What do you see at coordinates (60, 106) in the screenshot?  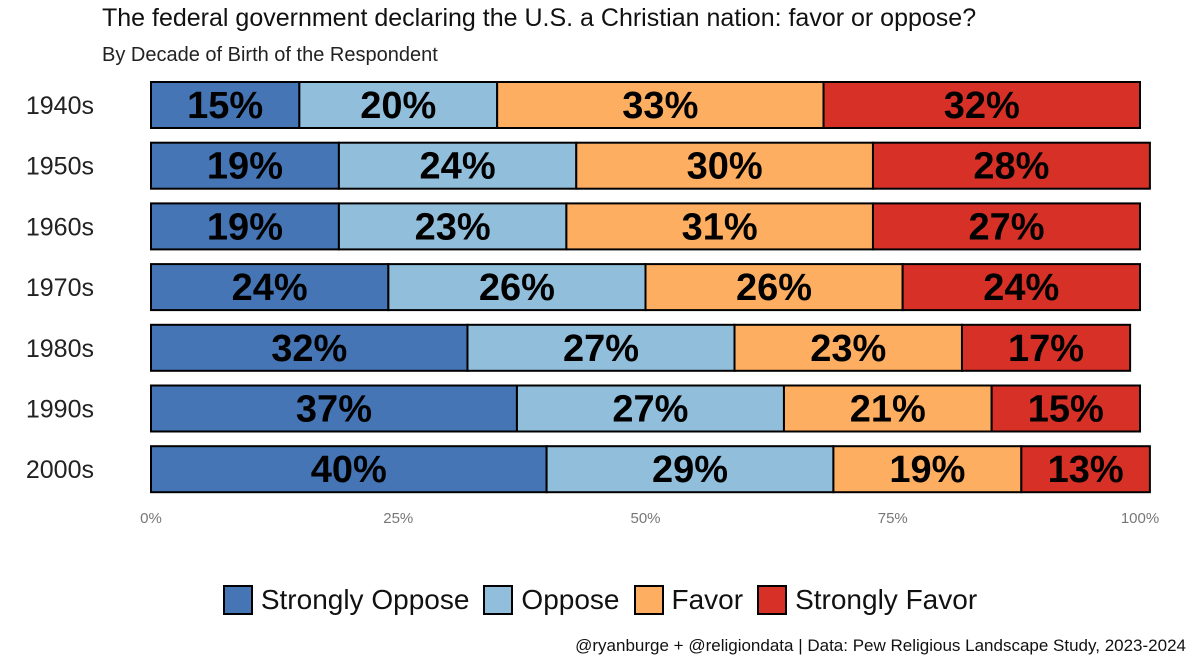 I see `category-label: 1940s` at bounding box center [60, 106].